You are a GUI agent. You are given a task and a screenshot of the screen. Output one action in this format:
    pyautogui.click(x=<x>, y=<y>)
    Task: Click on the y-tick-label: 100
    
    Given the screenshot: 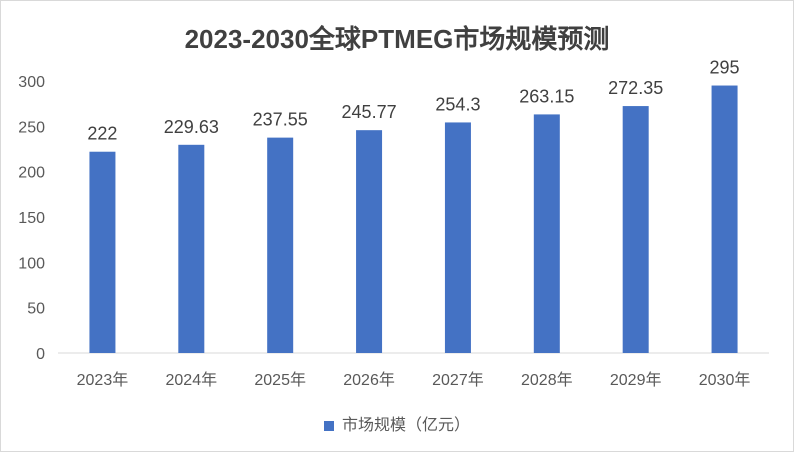 What is the action you would take?
    pyautogui.click(x=31, y=263)
    